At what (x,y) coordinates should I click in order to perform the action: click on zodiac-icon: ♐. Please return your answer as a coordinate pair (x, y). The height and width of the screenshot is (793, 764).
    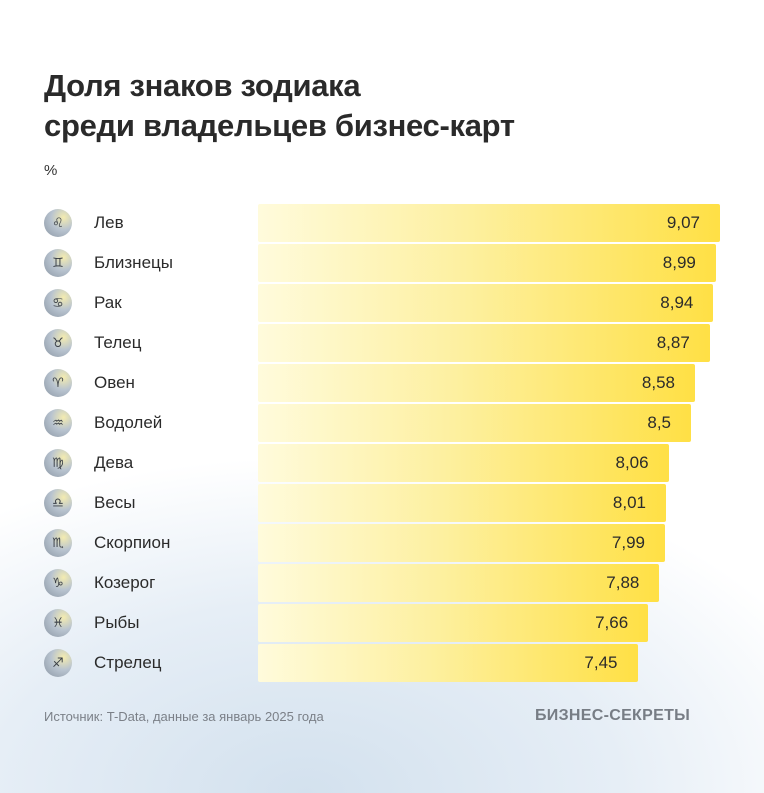
    Looking at the image, I should click on (58, 663).